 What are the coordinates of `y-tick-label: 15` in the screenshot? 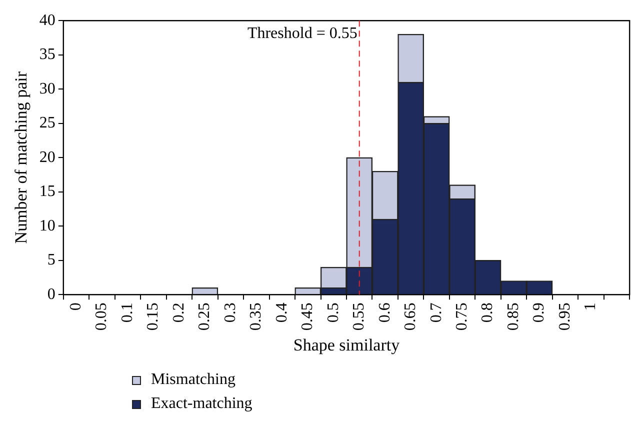 It's located at (47, 191).